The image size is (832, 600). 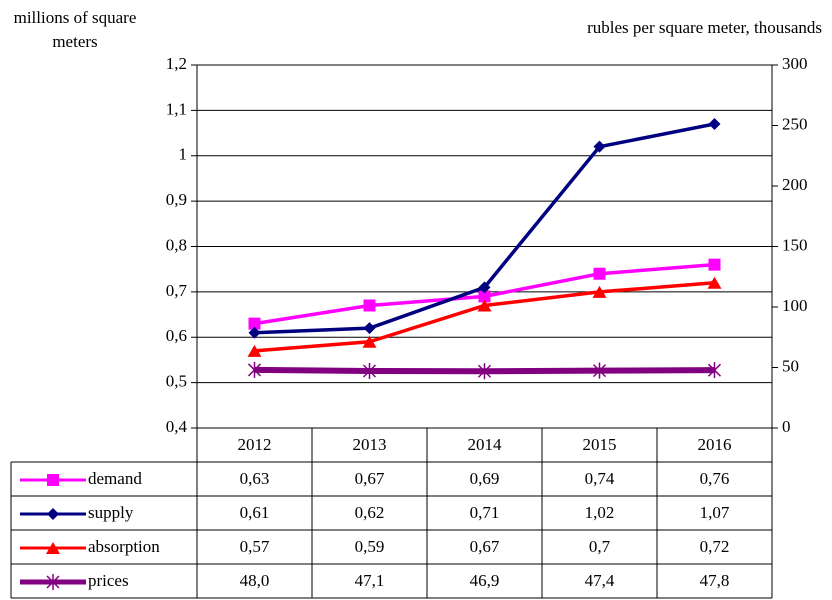 I want to click on data-label: 0,72, so click(x=715, y=546).